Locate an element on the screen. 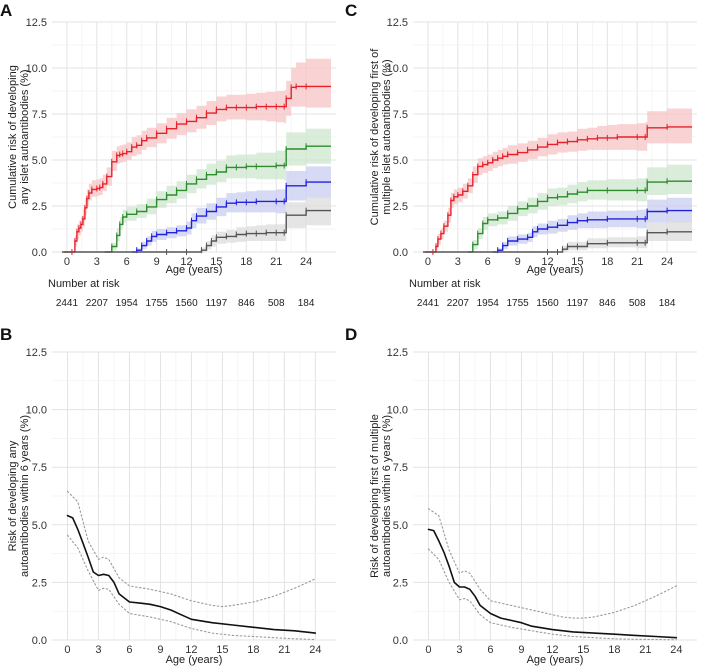 This screenshot has width=709, height=667. gray-ci-band is located at coordinates (196, 223).